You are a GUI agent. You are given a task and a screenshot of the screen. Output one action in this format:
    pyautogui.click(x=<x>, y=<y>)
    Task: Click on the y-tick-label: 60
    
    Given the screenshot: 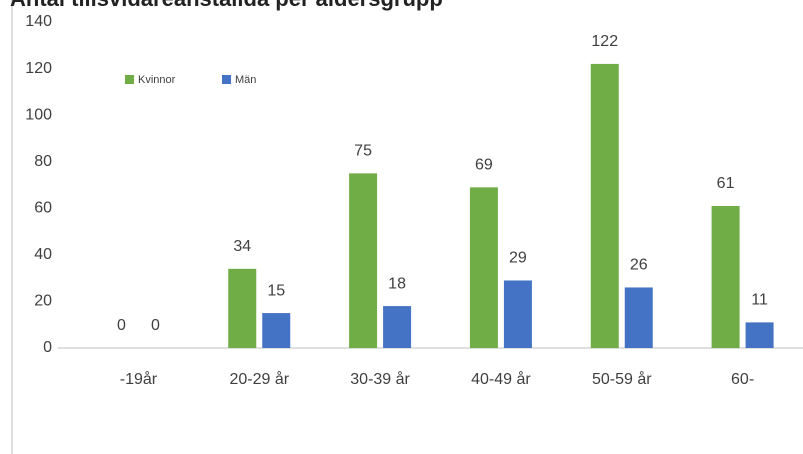 What is the action you would take?
    pyautogui.click(x=43, y=208)
    